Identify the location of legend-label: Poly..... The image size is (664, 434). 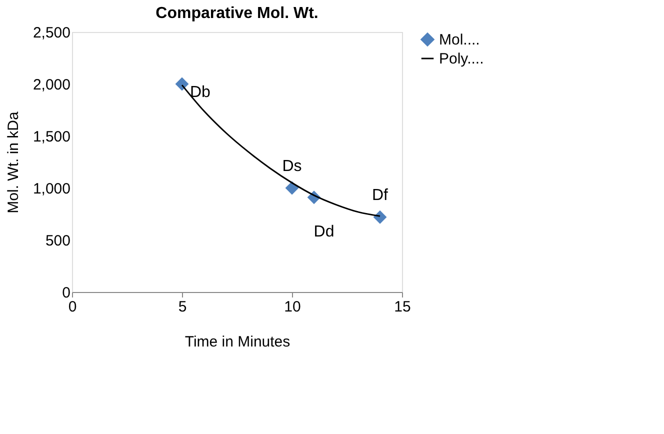
(461, 59).